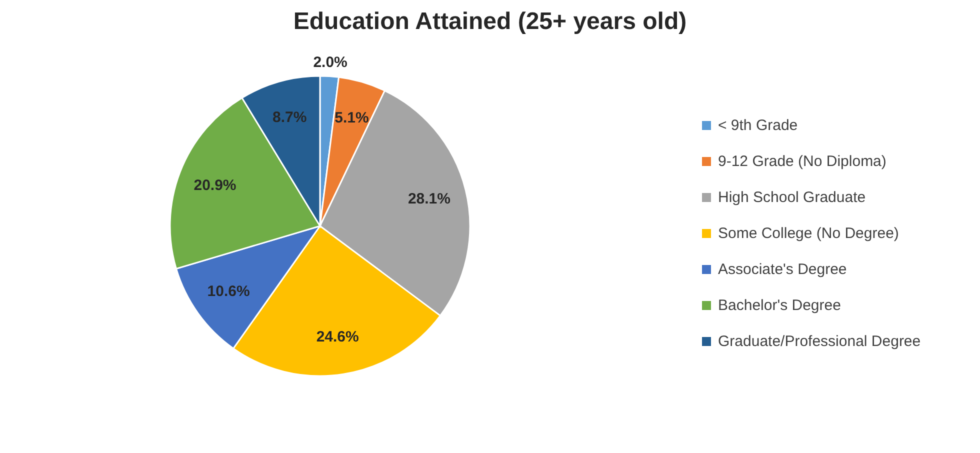 This screenshot has width=980, height=453. What do you see at coordinates (808, 233) in the screenshot?
I see `legend-label: Some College (No Degree)` at bounding box center [808, 233].